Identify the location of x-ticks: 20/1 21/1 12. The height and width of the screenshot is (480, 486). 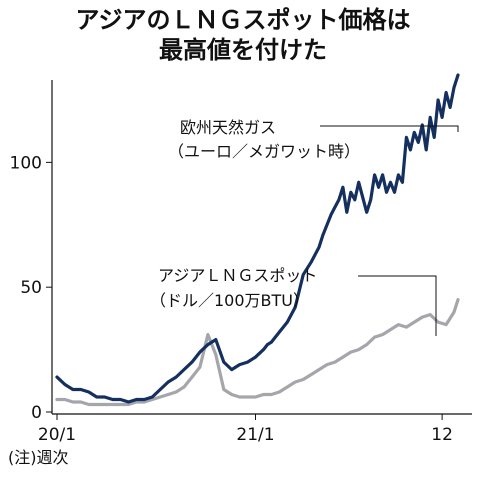
(245, 429).